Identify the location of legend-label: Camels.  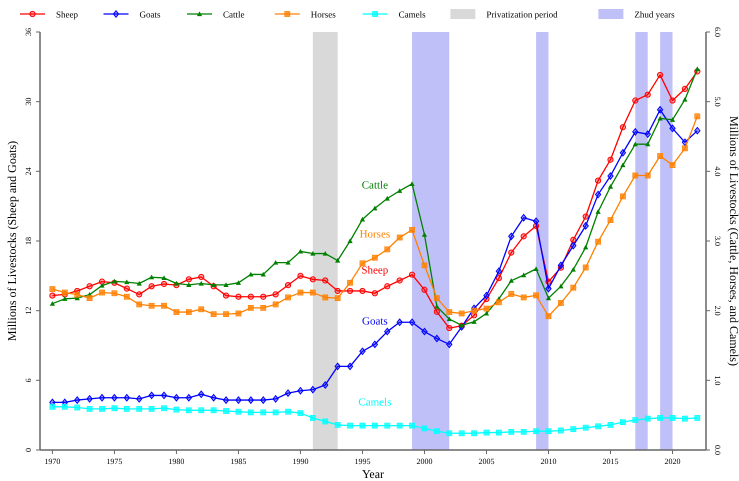
(412, 15).